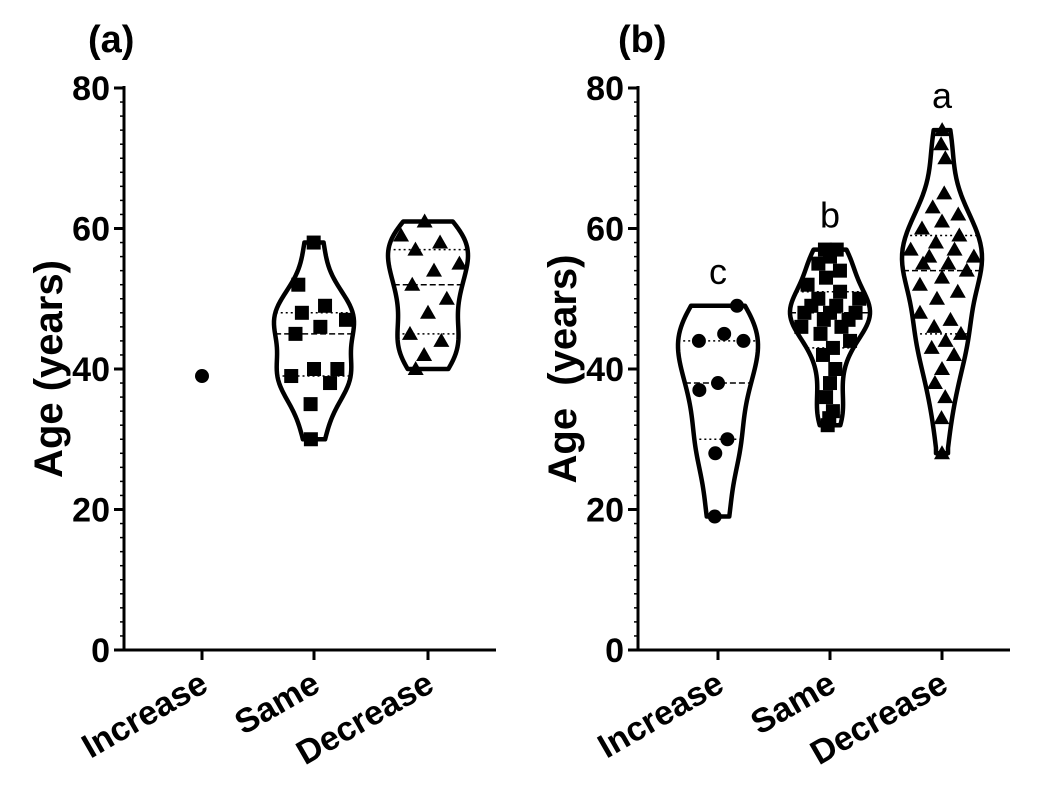 The height and width of the screenshot is (804, 1037). Describe the element at coordinates (942, 95) in the screenshot. I see `significance-label: a` at that location.